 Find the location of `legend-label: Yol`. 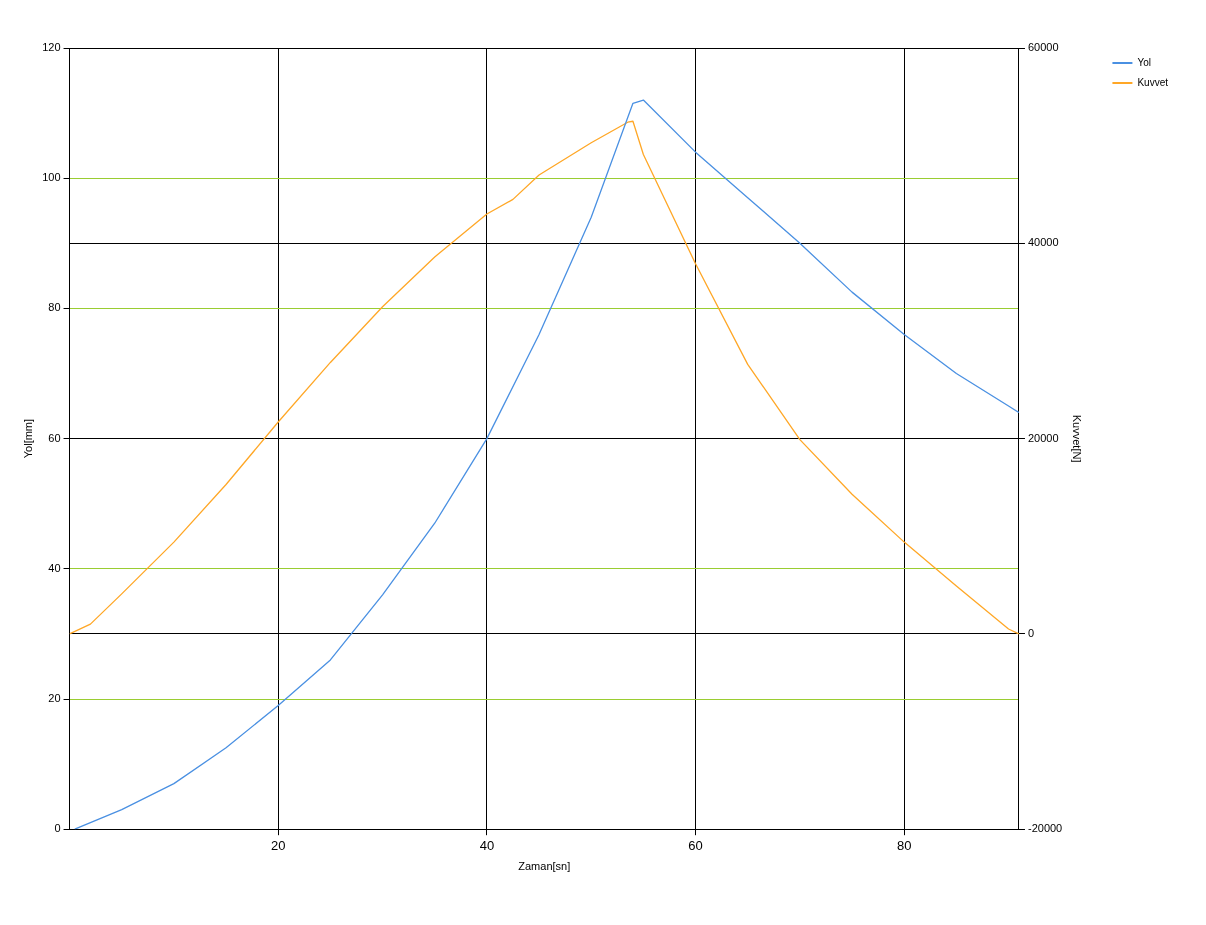

legend-label: Yol is located at coordinates (1144, 62).